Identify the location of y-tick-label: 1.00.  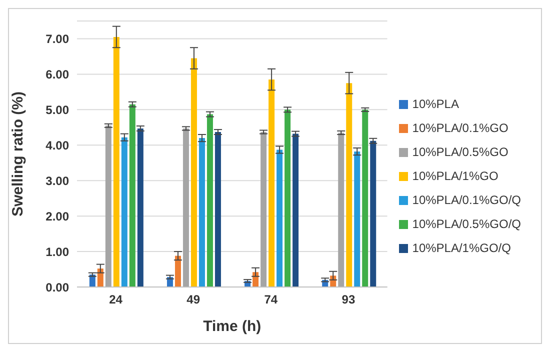
(58, 251).